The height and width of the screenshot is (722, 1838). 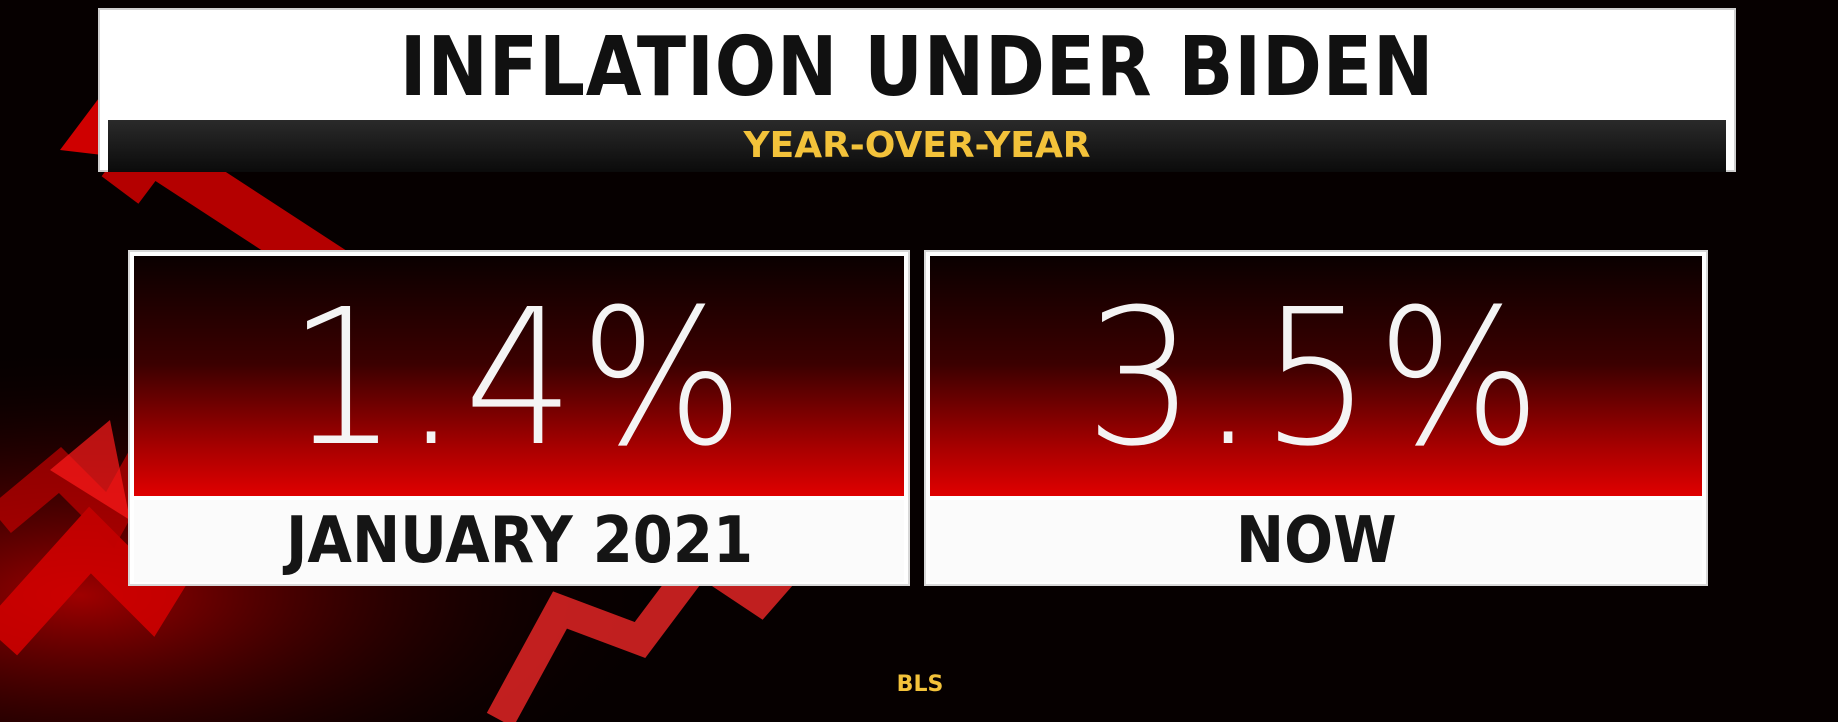 I want to click on subtitle-bar: YEAR-OVER-YEAR, so click(x=917, y=146).